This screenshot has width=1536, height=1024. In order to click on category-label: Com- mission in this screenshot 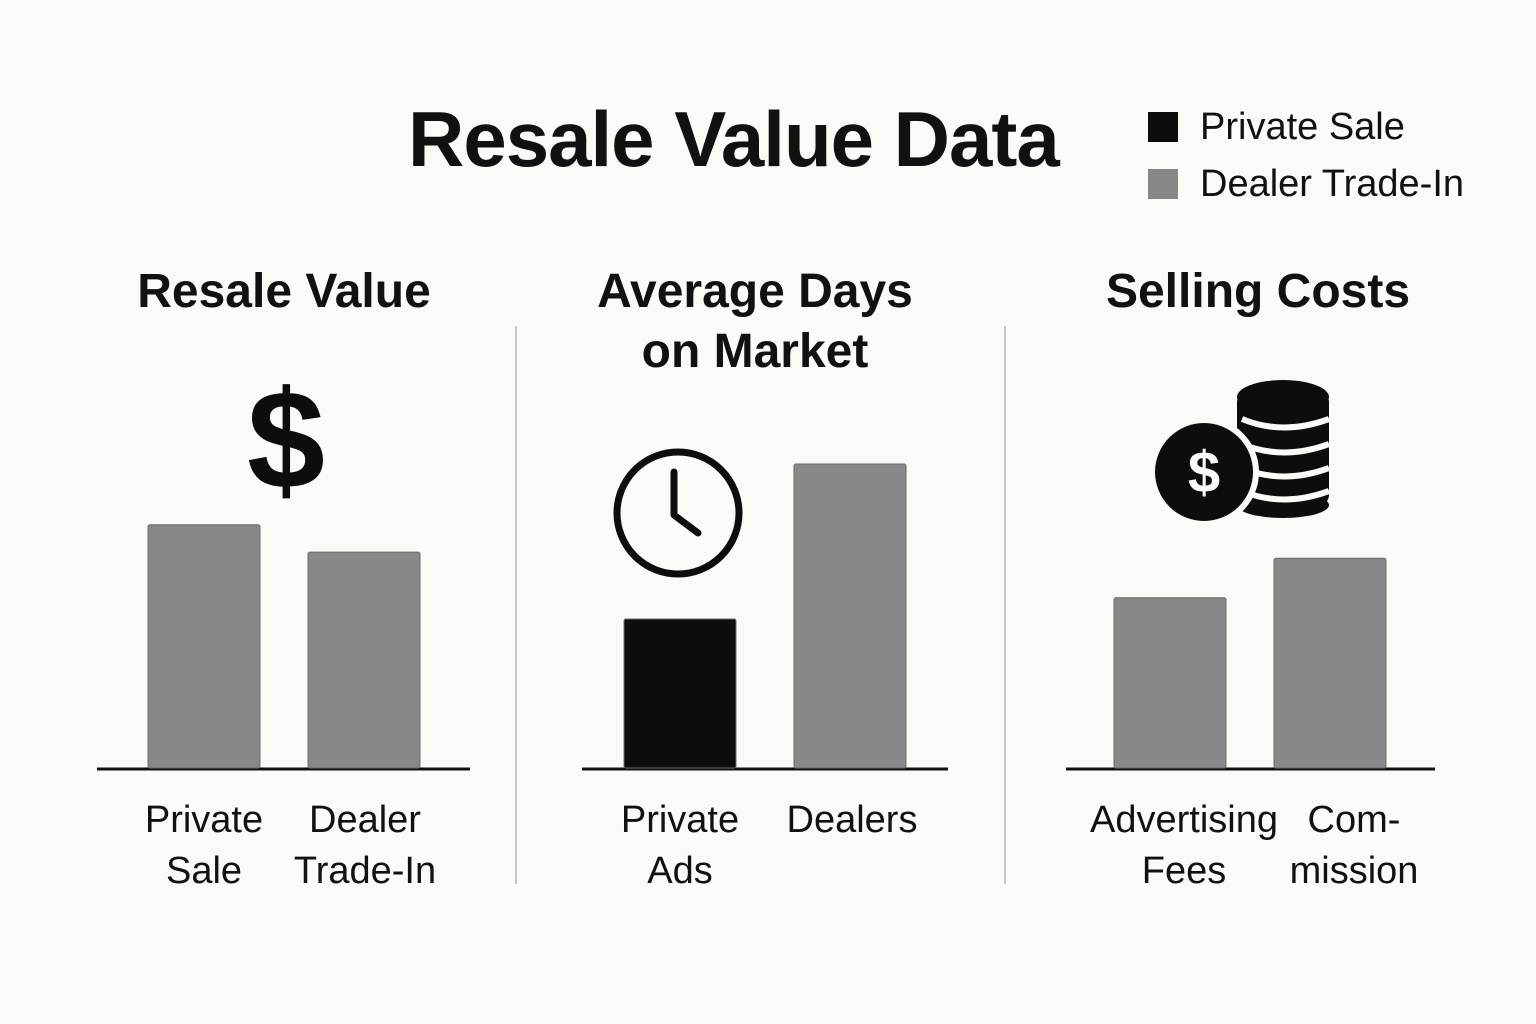, I will do `click(1354, 845)`.